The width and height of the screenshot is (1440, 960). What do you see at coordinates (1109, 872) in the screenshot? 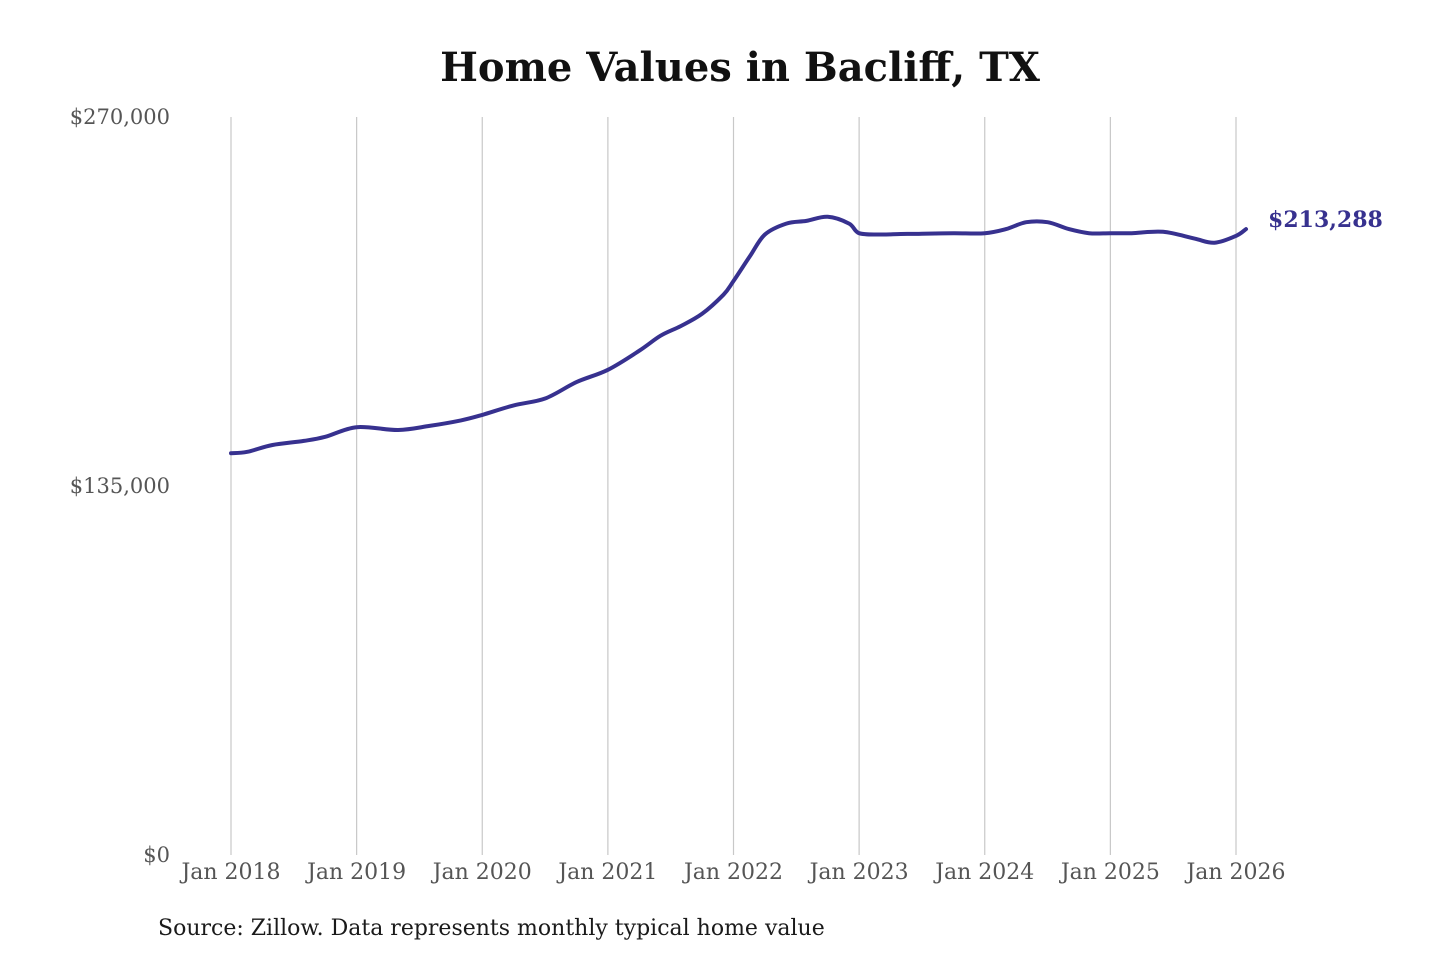
I see `x-tick-label: Jan 2025` at bounding box center [1109, 872].